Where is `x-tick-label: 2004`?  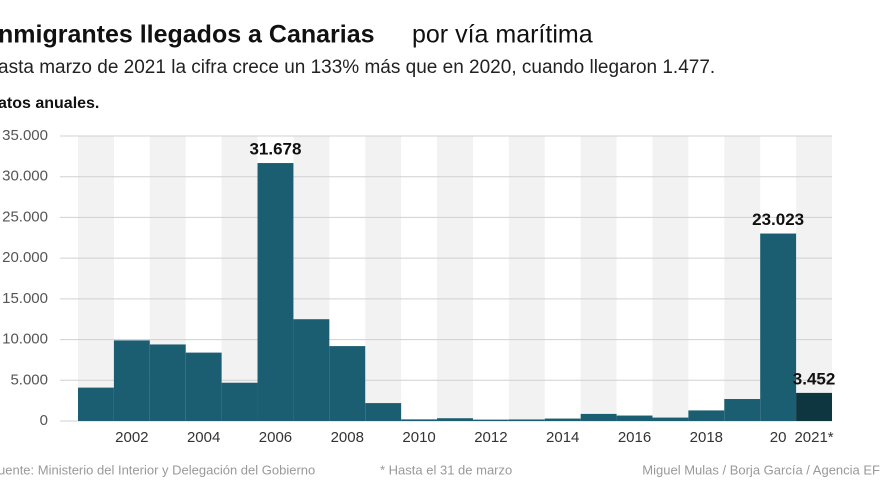 x-tick-label: 2004 is located at coordinates (203, 437).